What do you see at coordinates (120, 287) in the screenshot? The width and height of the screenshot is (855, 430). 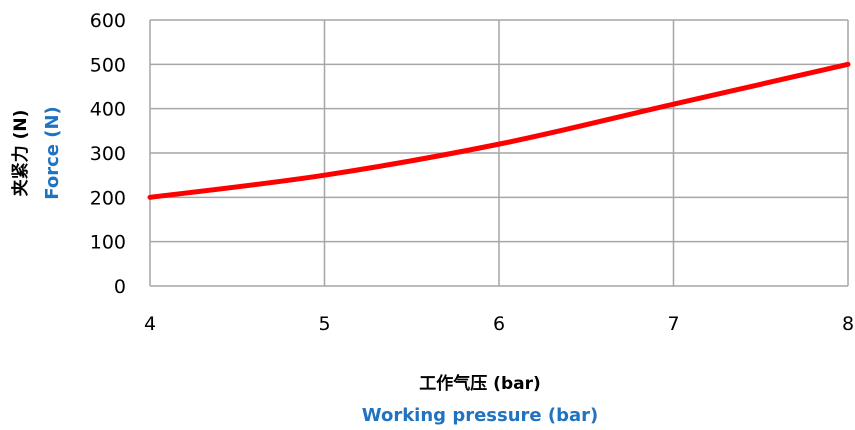 I see `y-tick-label: 0` at bounding box center [120, 287].